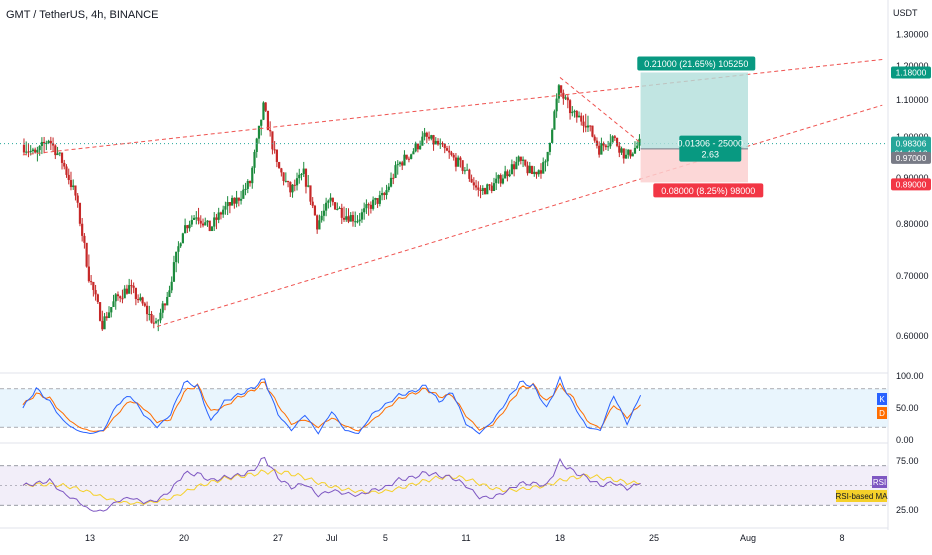  Describe the element at coordinates (912, 336) in the screenshot. I see `price-tick-label: 0.60000` at that location.